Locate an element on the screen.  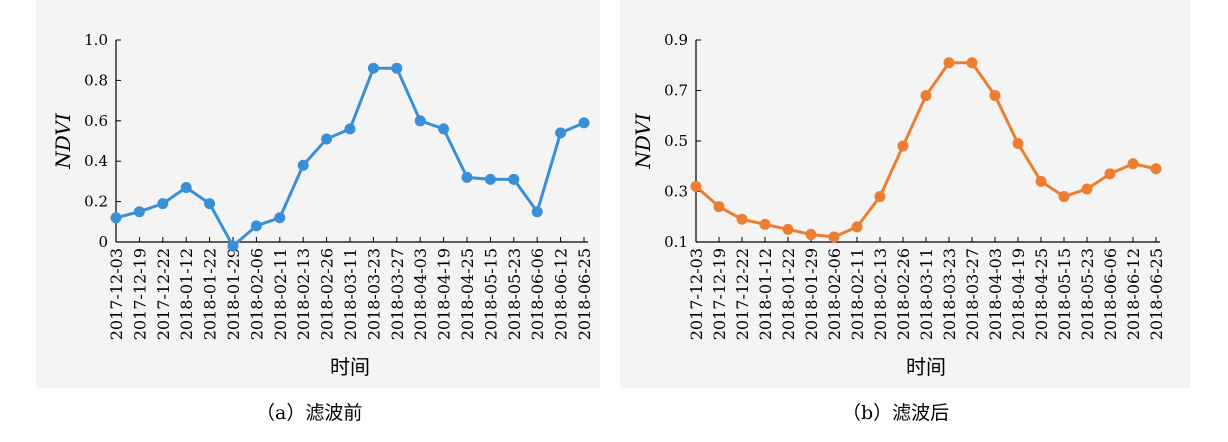
y-tick-label: 0.6 is located at coordinates (96, 121).